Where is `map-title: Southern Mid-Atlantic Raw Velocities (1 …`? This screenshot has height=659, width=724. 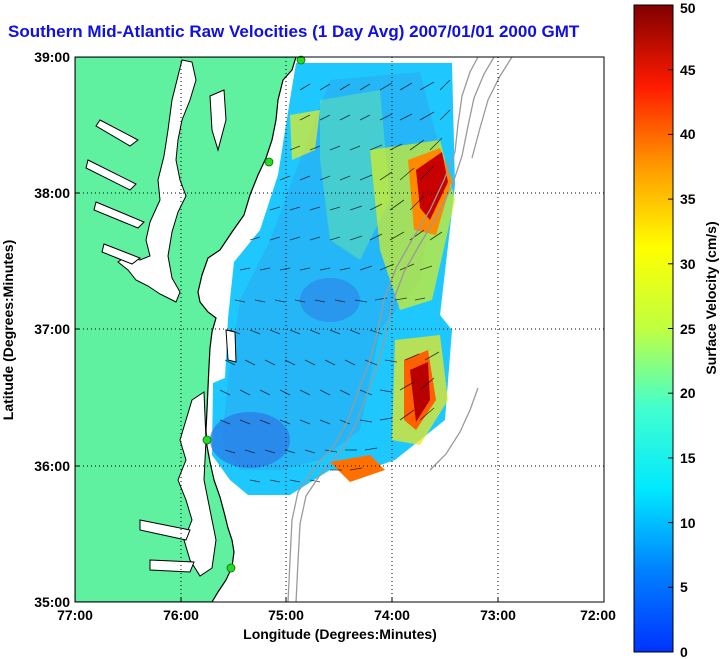
map-title: Southern Mid-Atlantic Raw Velocities (1 … is located at coordinates (294, 31).